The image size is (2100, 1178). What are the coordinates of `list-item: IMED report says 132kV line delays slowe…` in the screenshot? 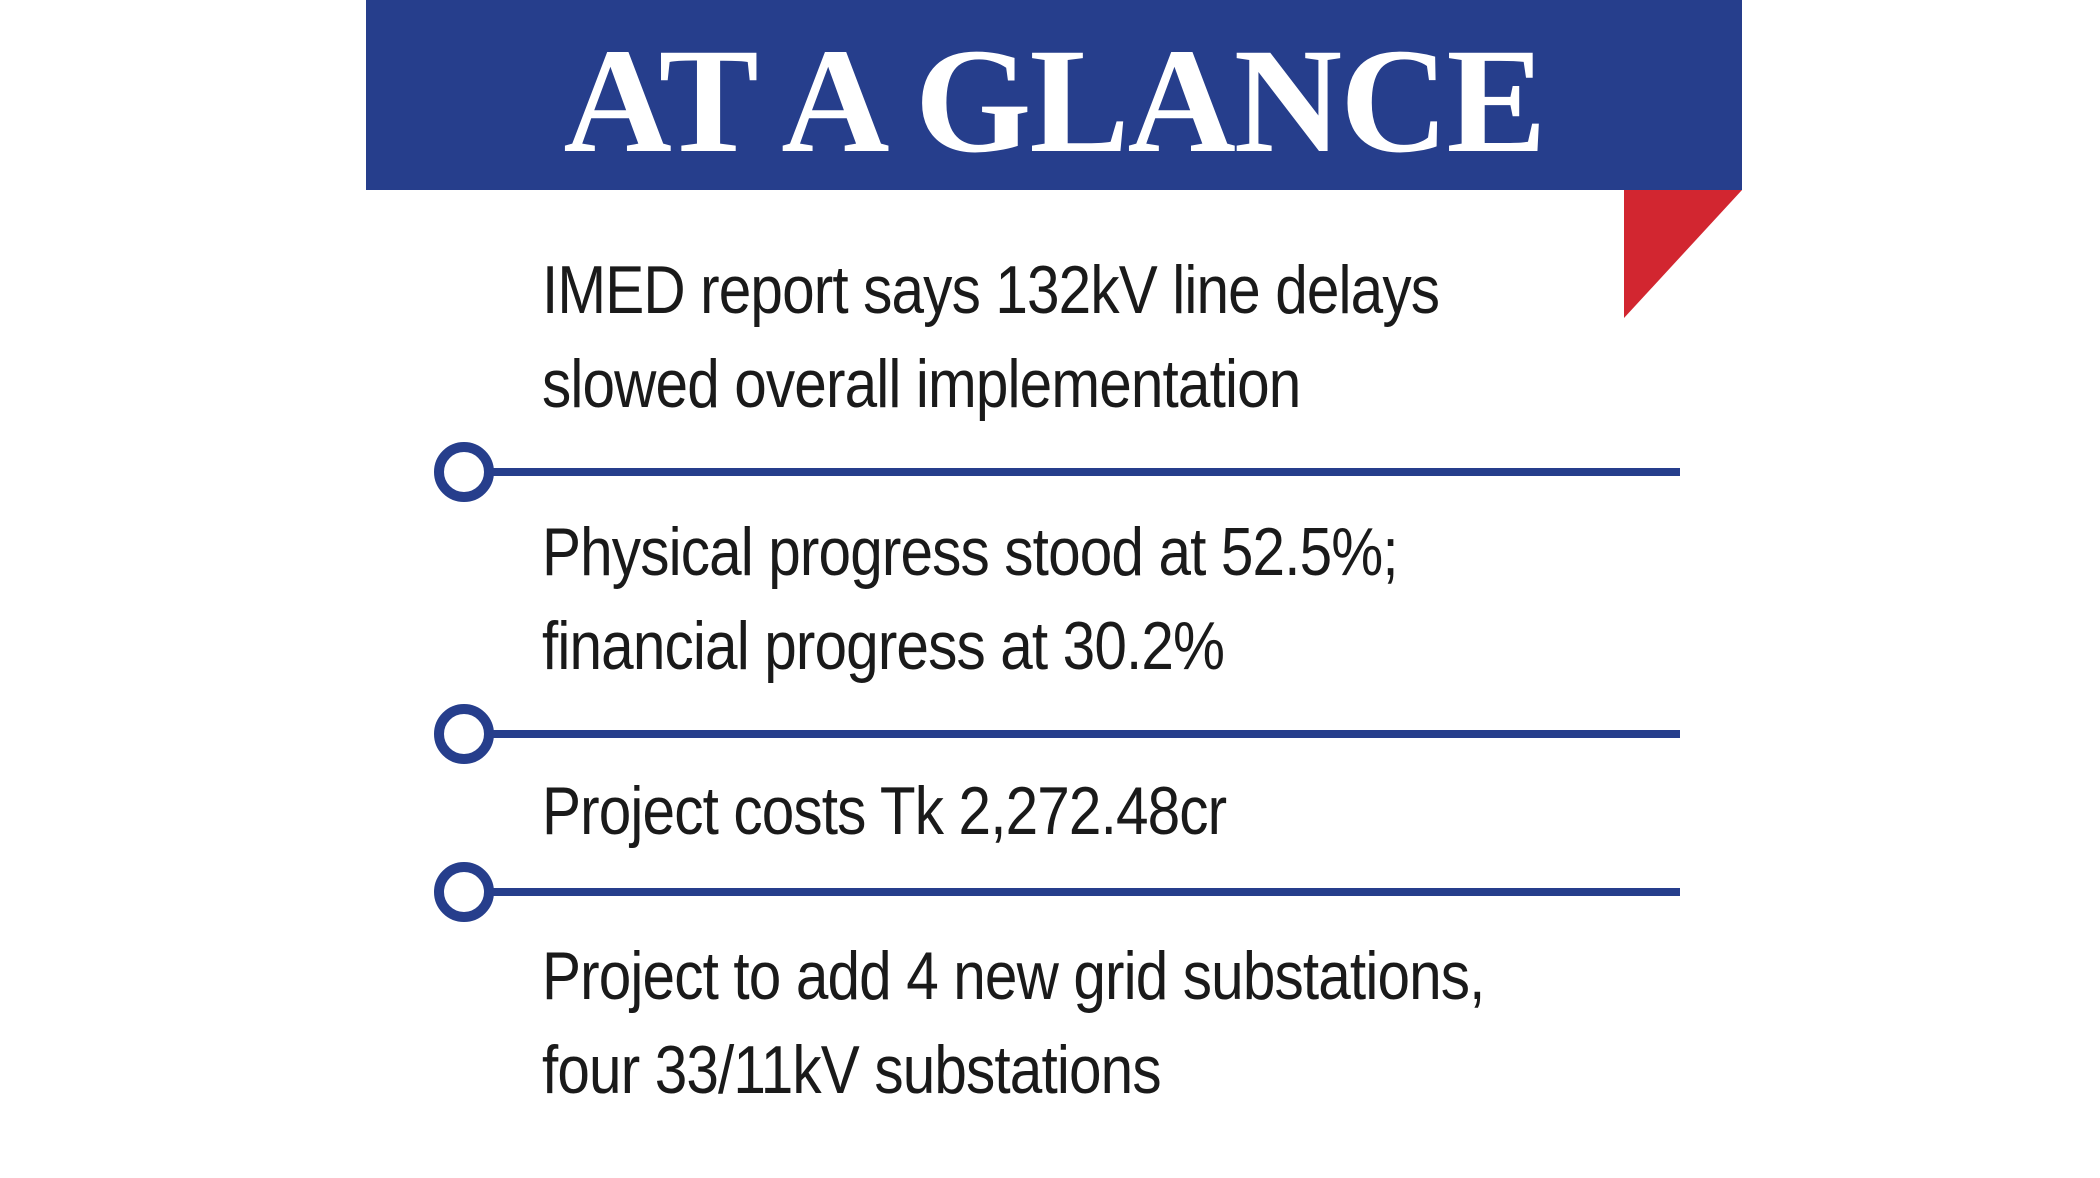 It's located at (1032, 337).